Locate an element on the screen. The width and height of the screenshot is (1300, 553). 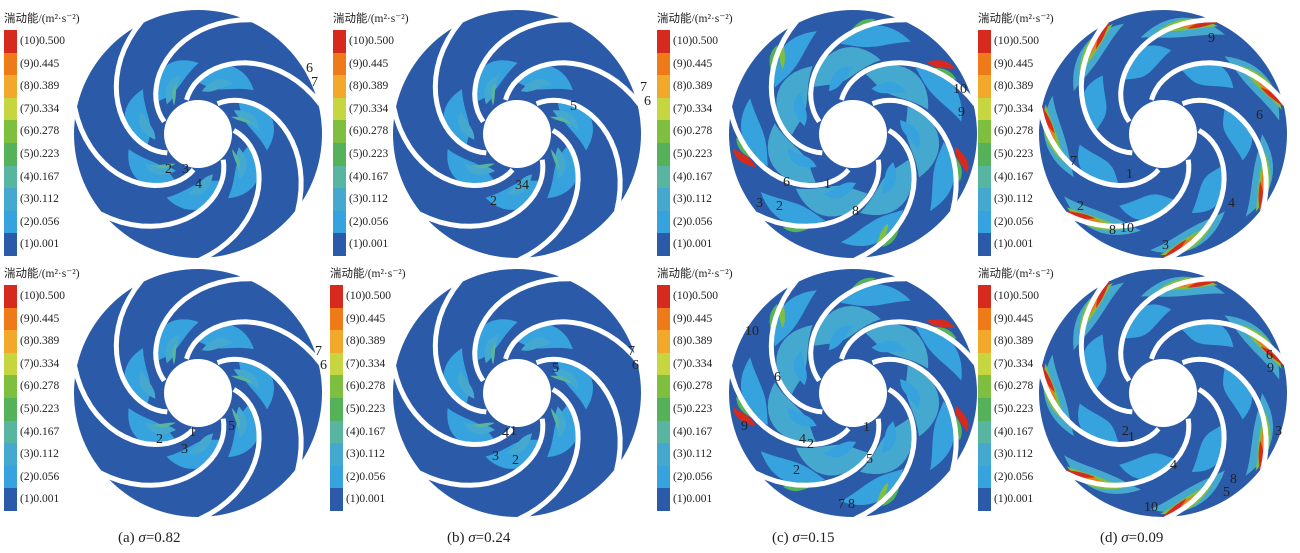
zone-label: 3 is located at coordinates (1165, 245).